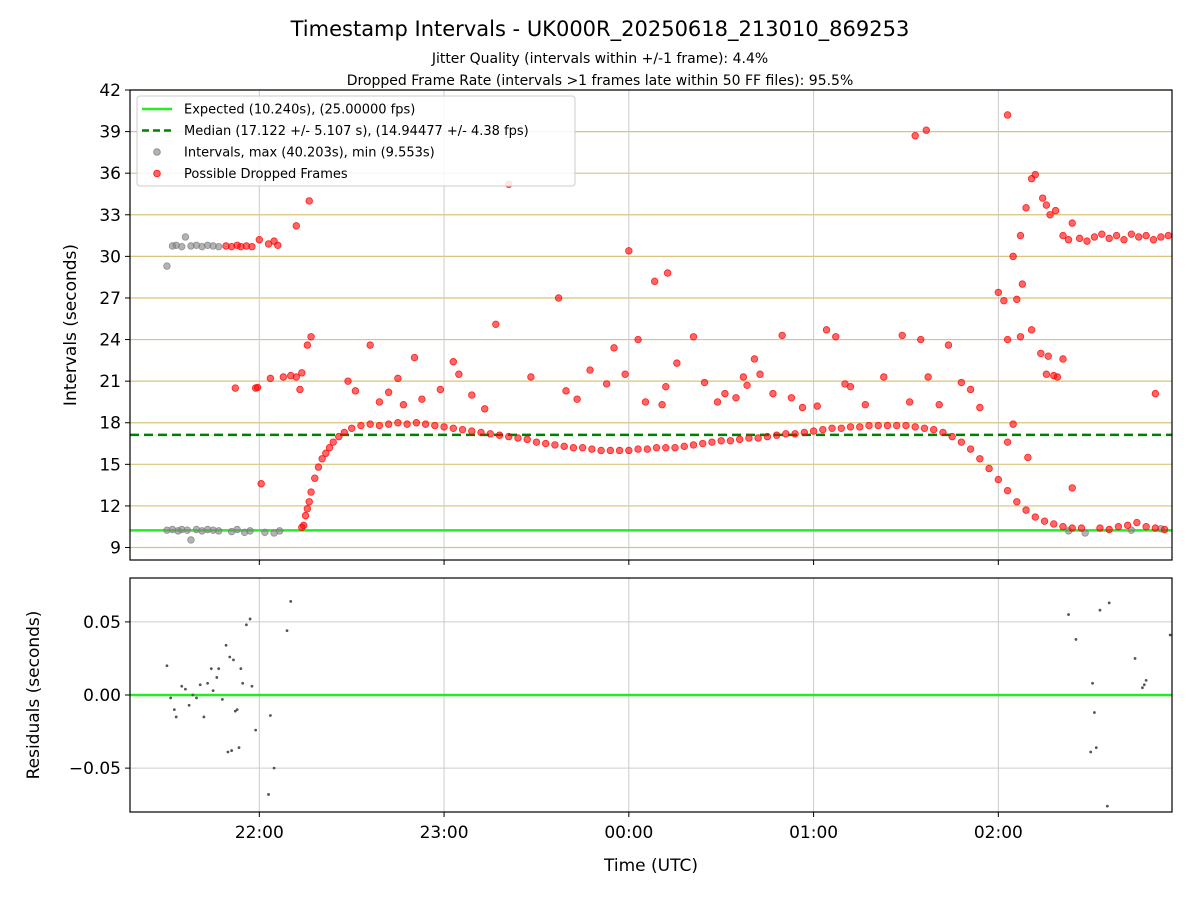  What do you see at coordinates (110, 507) in the screenshot?
I see `y-tick-label: 12` at bounding box center [110, 507].